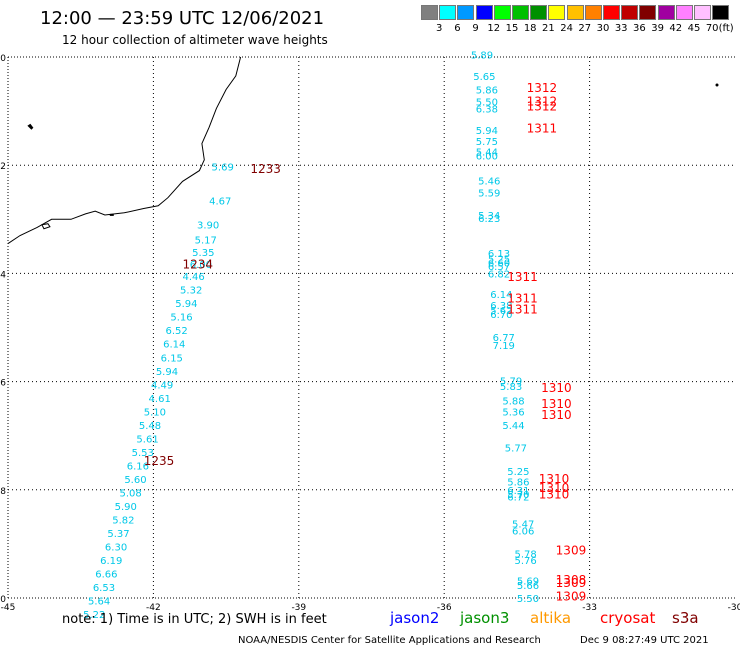  Describe the element at coordinates (734, 608) in the screenshot. I see `x-tick-label: -30` at that location.